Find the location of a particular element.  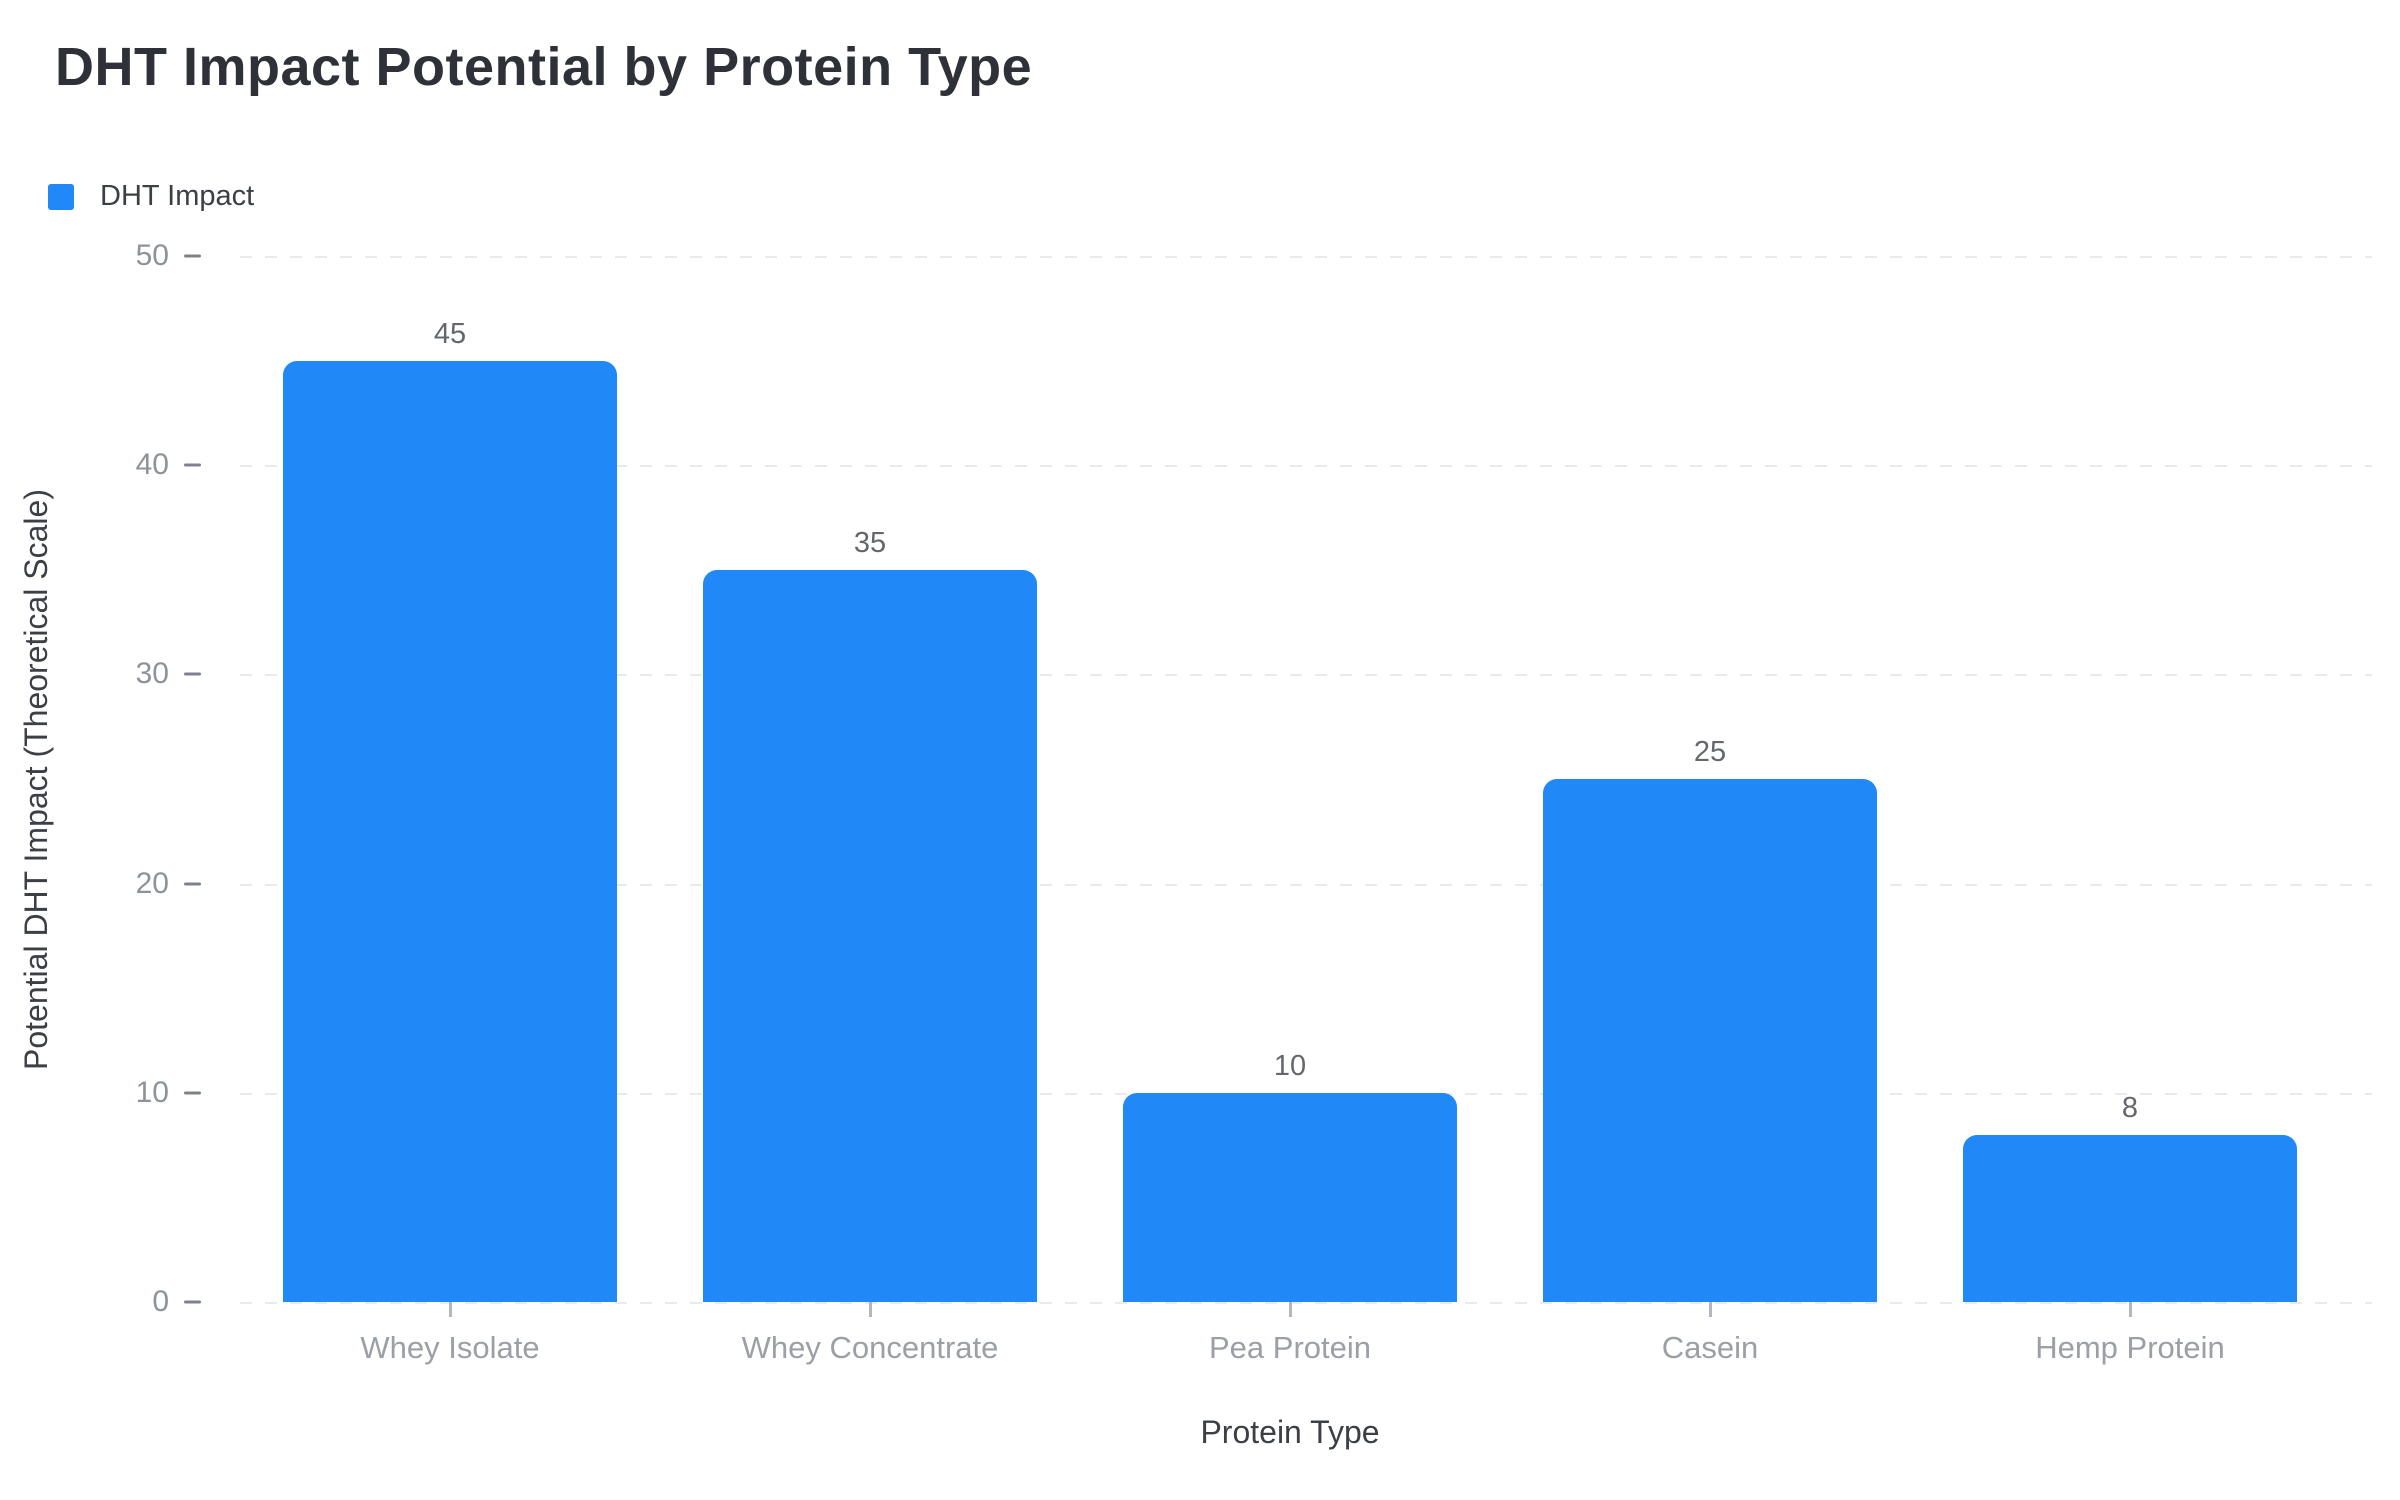

y-tick-label-0: 0 is located at coordinates (160, 1301).